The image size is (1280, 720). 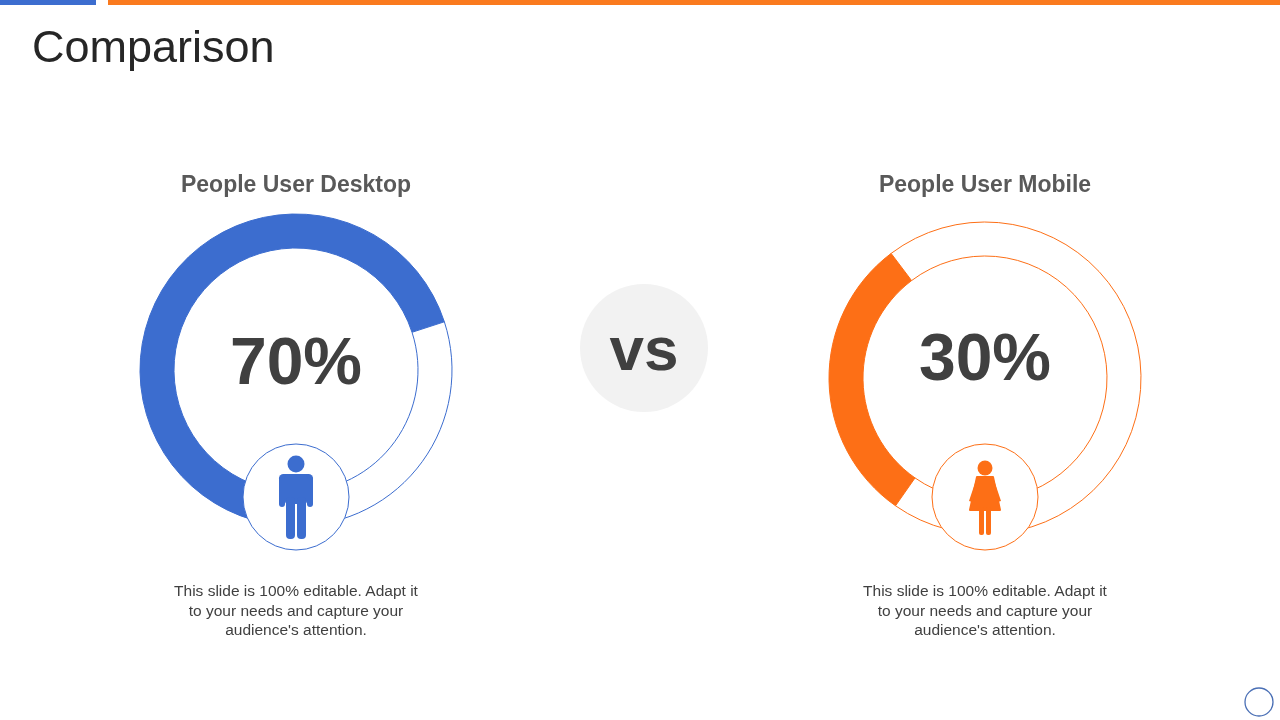 I want to click on text: 30%, so click(x=985, y=357).